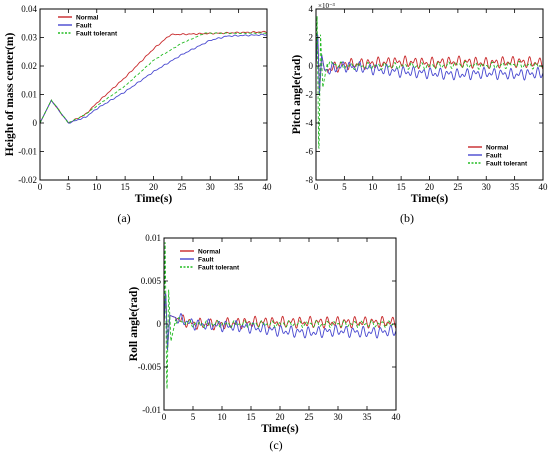 This screenshot has height=457, width=550. Describe the element at coordinates (310, 123) in the screenshot. I see `y-tick-label: -4` at that location.